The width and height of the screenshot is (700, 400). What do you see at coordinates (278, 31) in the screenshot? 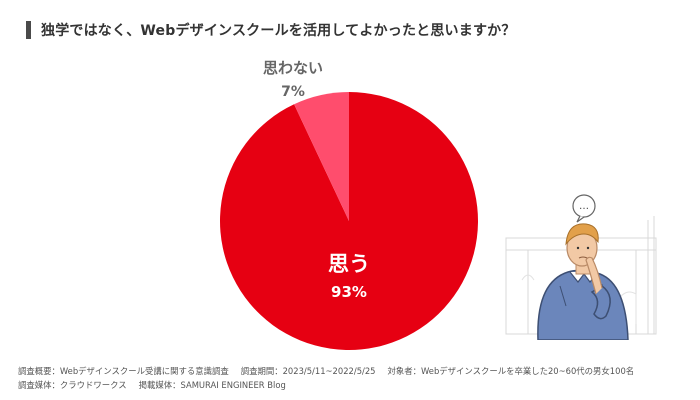
I see `title-text: 独学ではなく、Webデザインスクールを活用してよかったと思いますか？` at bounding box center [278, 31].